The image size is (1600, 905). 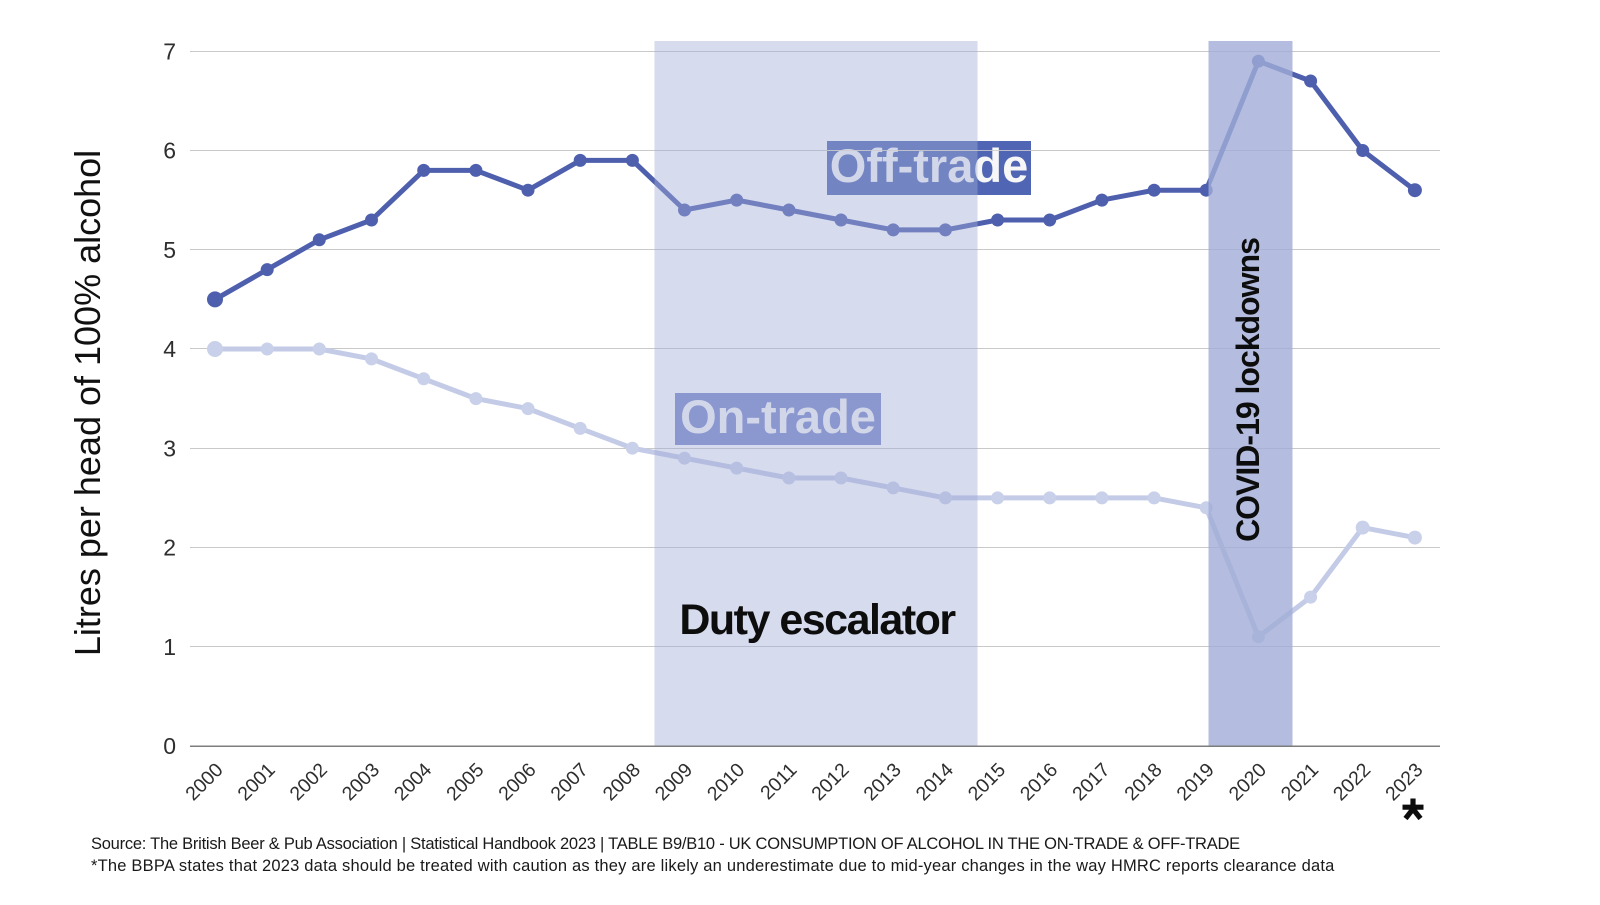 I want to click on svg-text: 6, so click(x=169, y=151).